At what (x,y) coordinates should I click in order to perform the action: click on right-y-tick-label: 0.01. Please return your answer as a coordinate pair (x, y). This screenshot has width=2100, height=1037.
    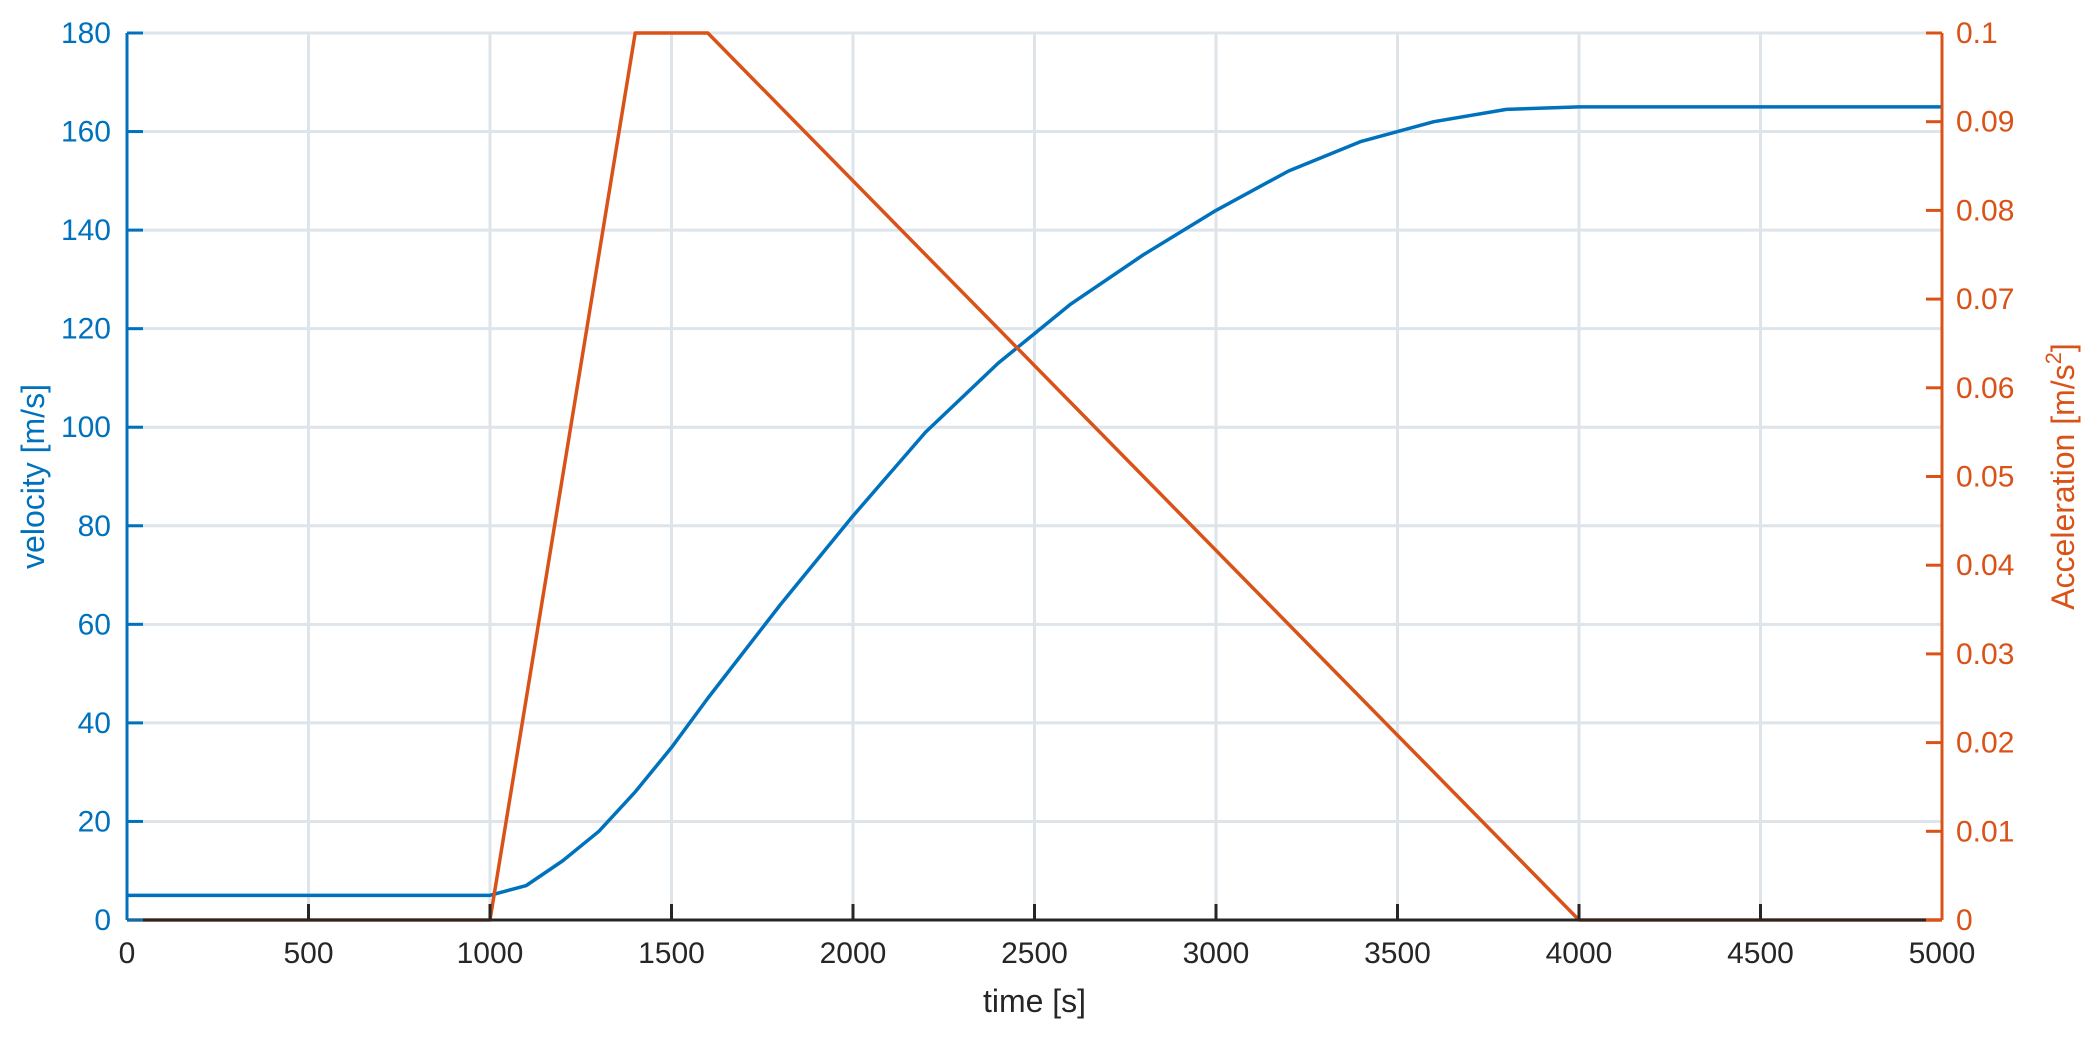
    Looking at the image, I should click on (1985, 831).